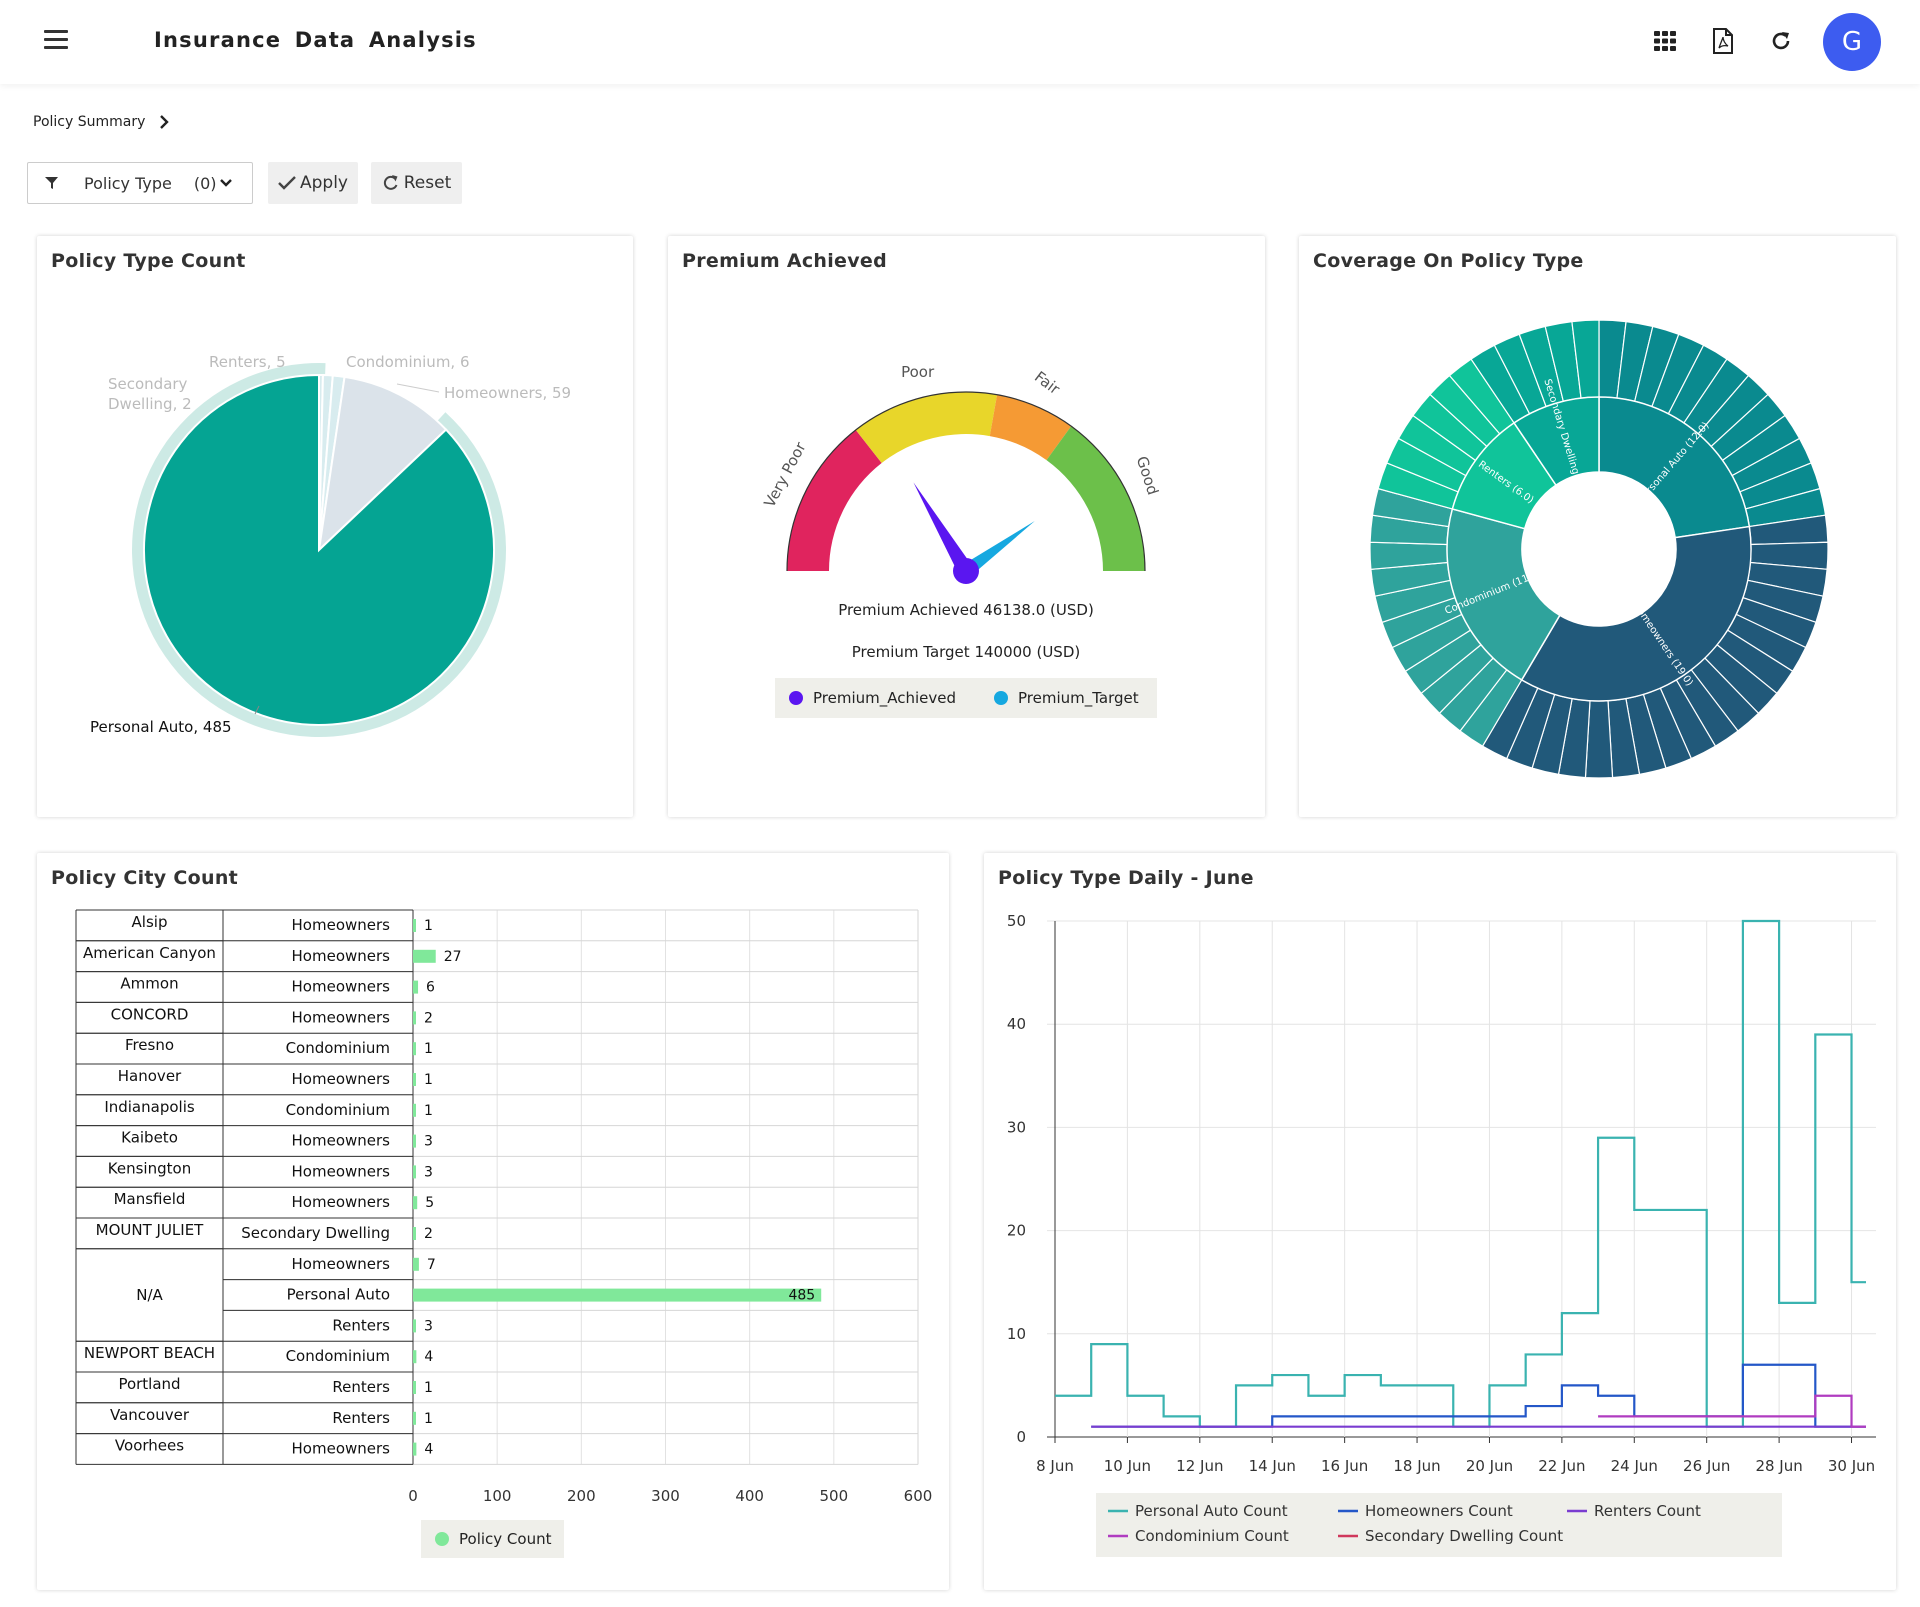  I want to click on x-tick-label: 18 Jun, so click(1416, 1466).